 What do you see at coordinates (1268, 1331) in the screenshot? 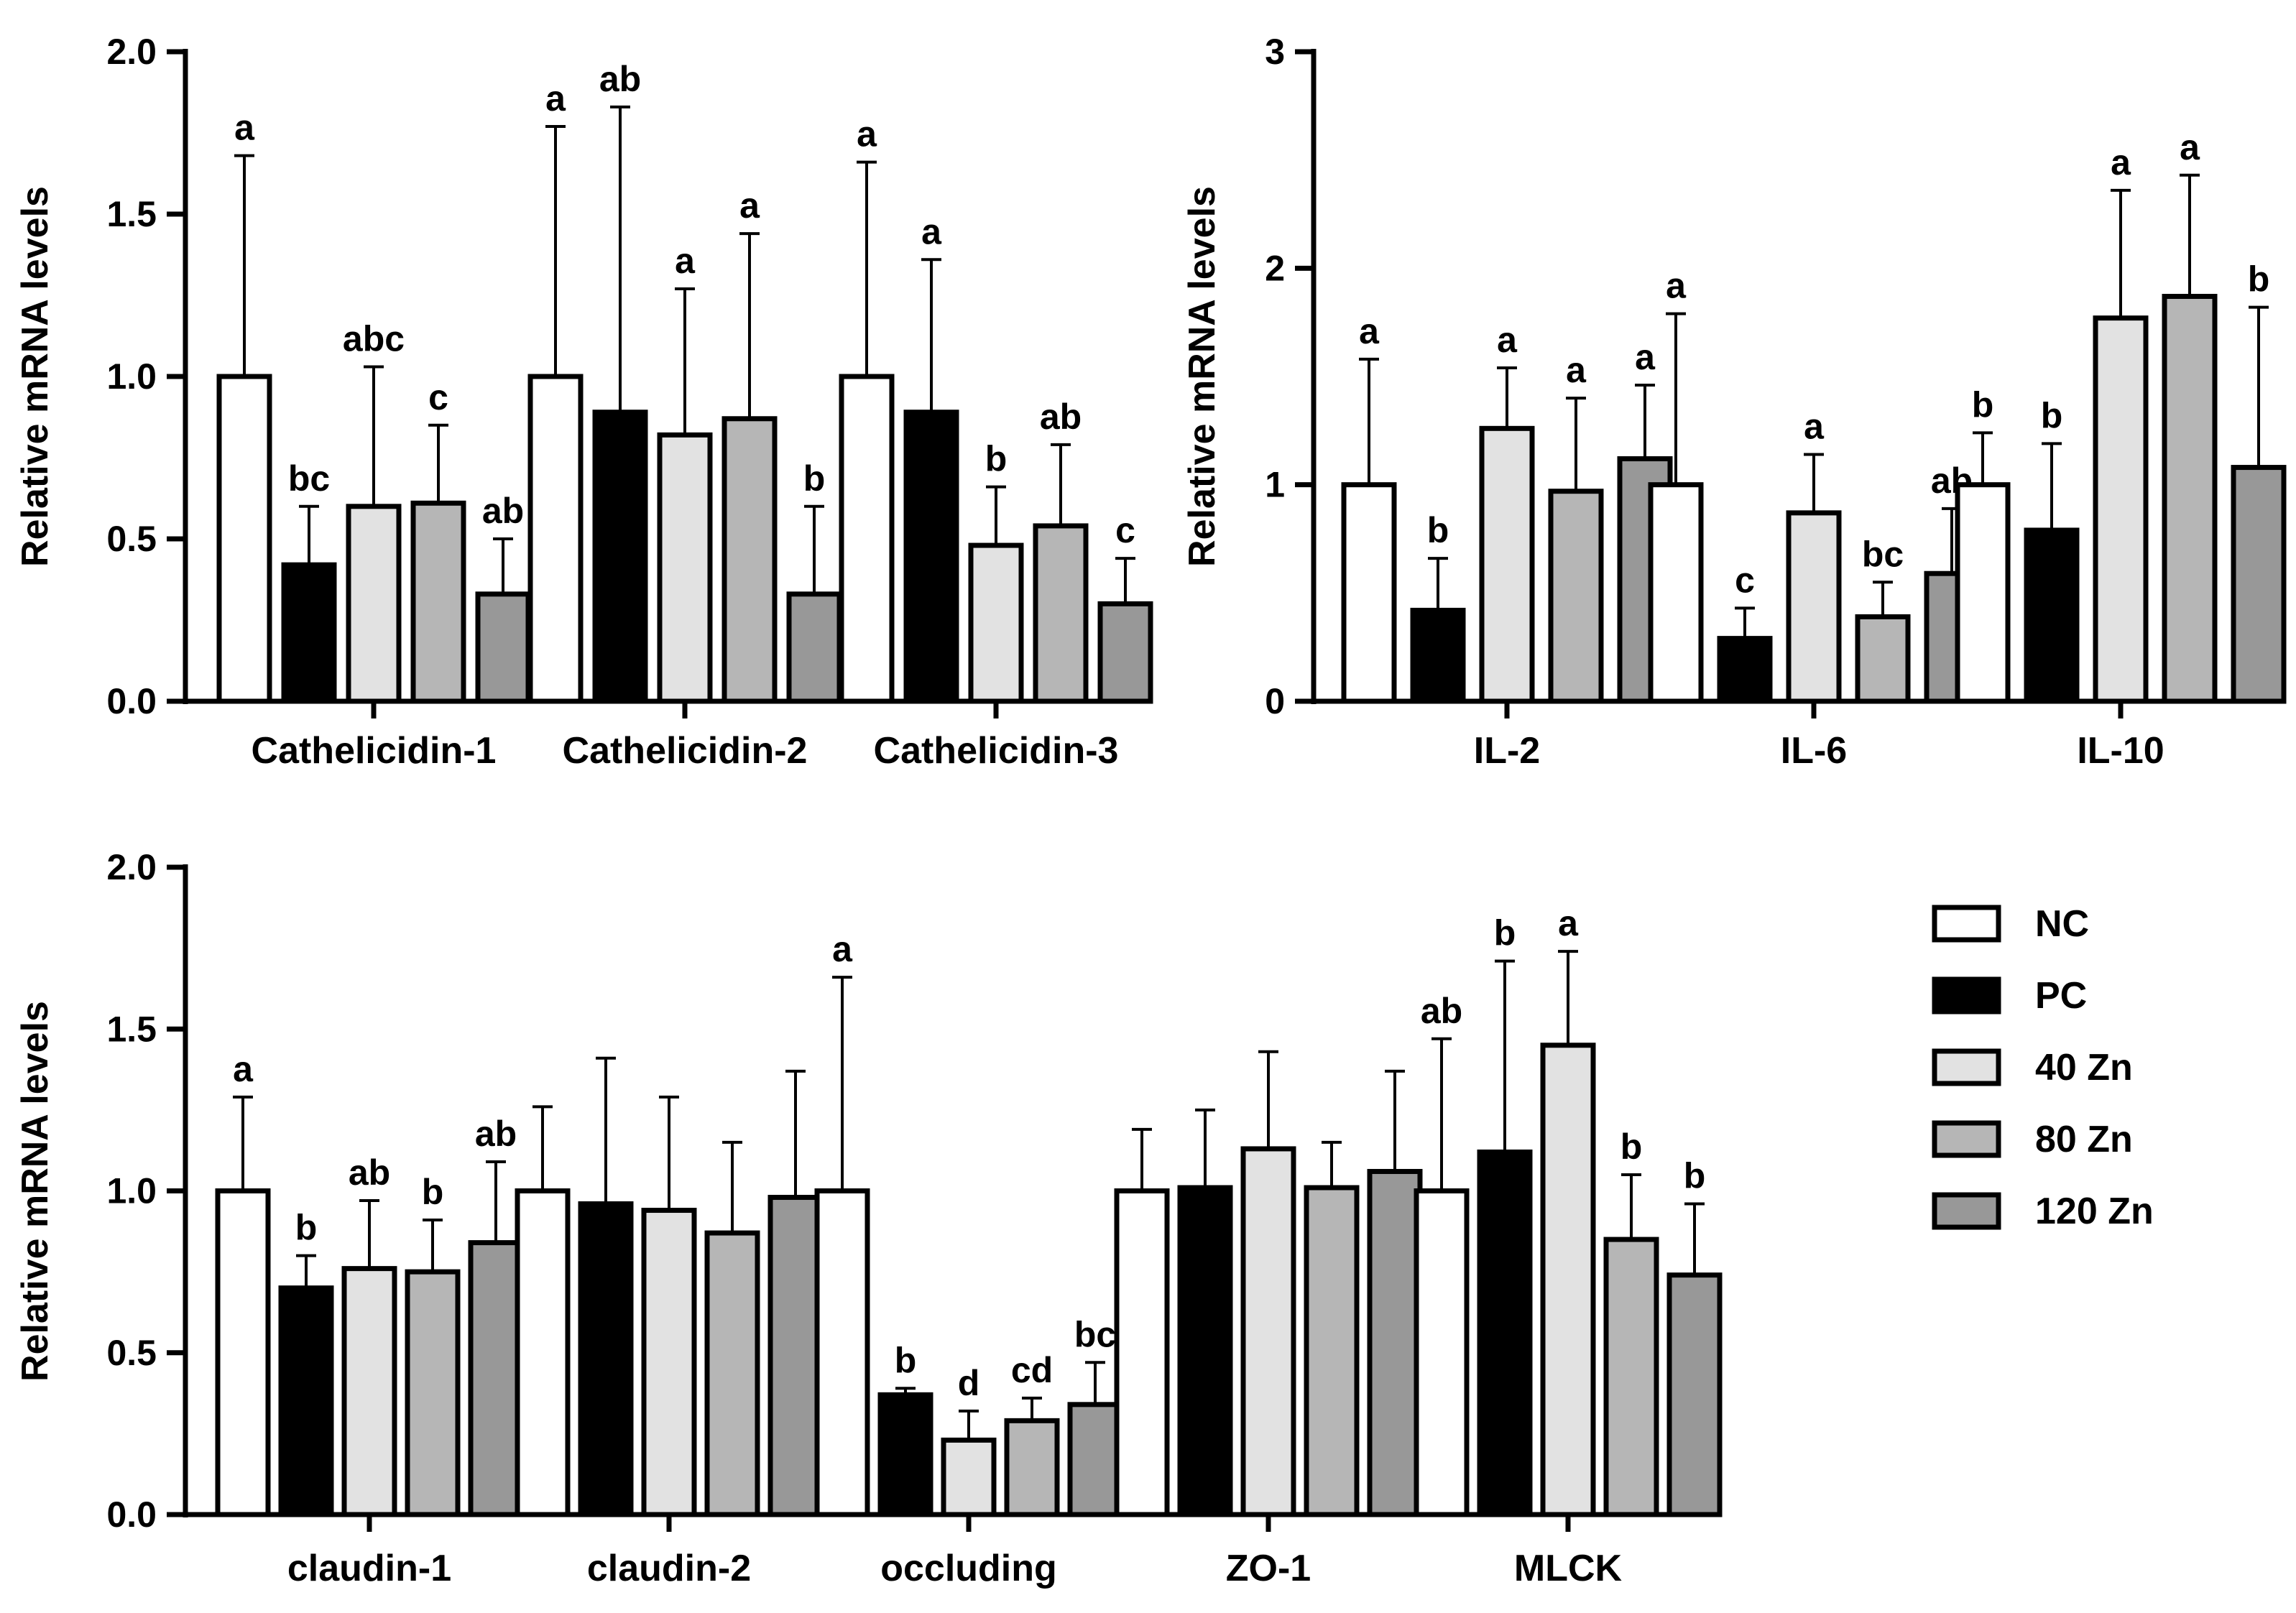
I see `bar-zo-1-40-zn` at bounding box center [1268, 1331].